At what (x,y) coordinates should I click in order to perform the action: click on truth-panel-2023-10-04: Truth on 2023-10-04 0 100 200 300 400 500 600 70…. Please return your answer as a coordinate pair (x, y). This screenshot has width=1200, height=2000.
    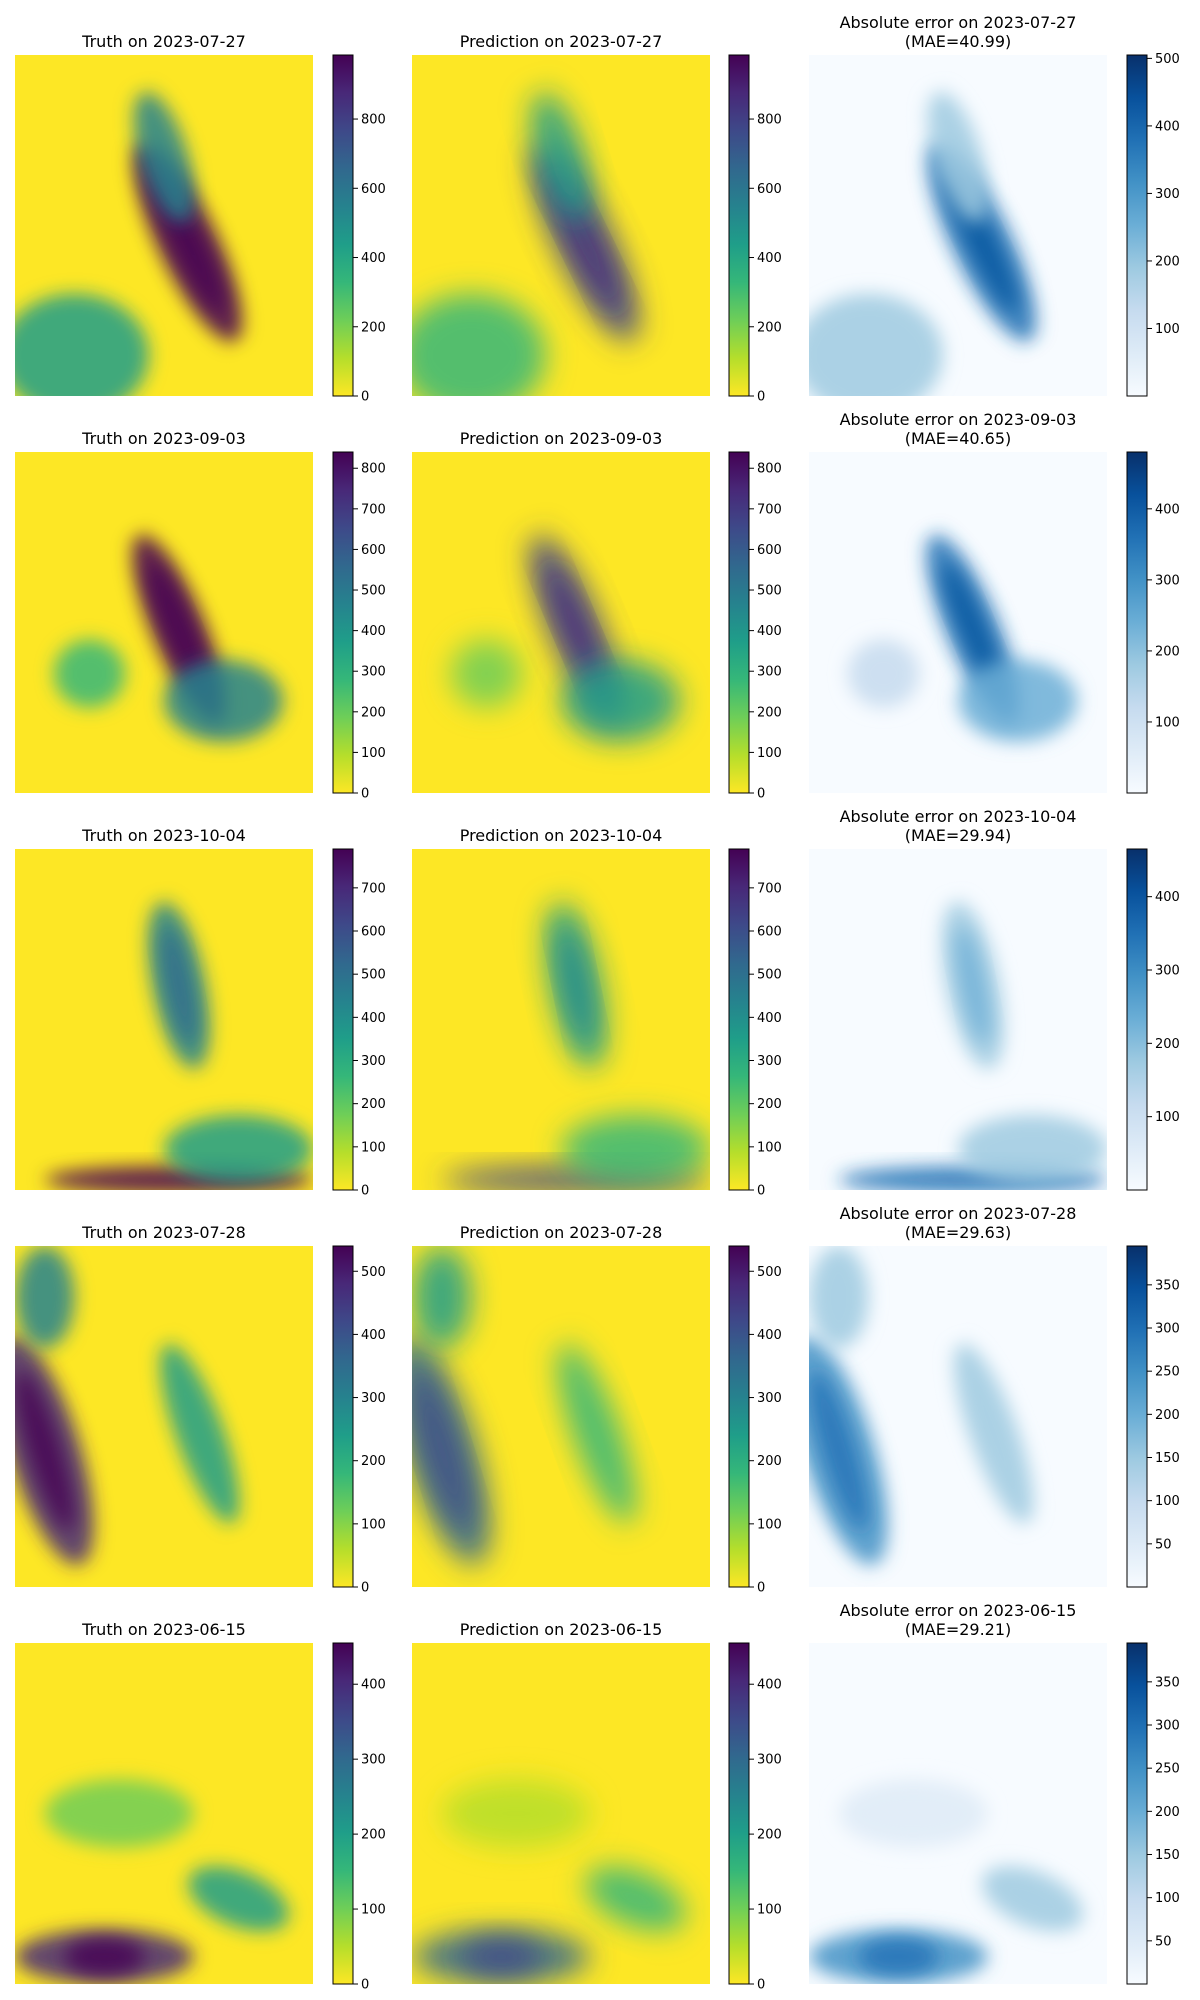
    Looking at the image, I should click on (200, 1012).